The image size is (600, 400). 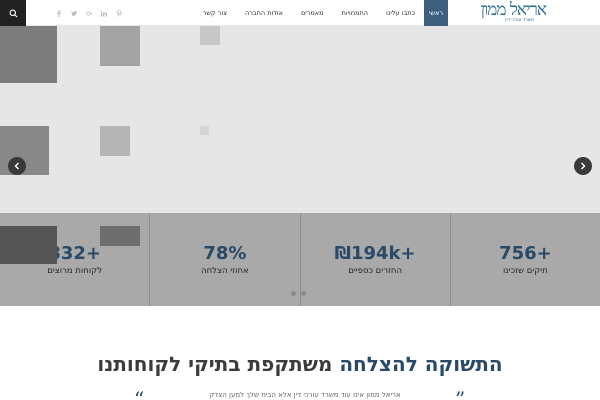 What do you see at coordinates (104, 13) in the screenshot?
I see `linkedin-icon` at bounding box center [104, 13].